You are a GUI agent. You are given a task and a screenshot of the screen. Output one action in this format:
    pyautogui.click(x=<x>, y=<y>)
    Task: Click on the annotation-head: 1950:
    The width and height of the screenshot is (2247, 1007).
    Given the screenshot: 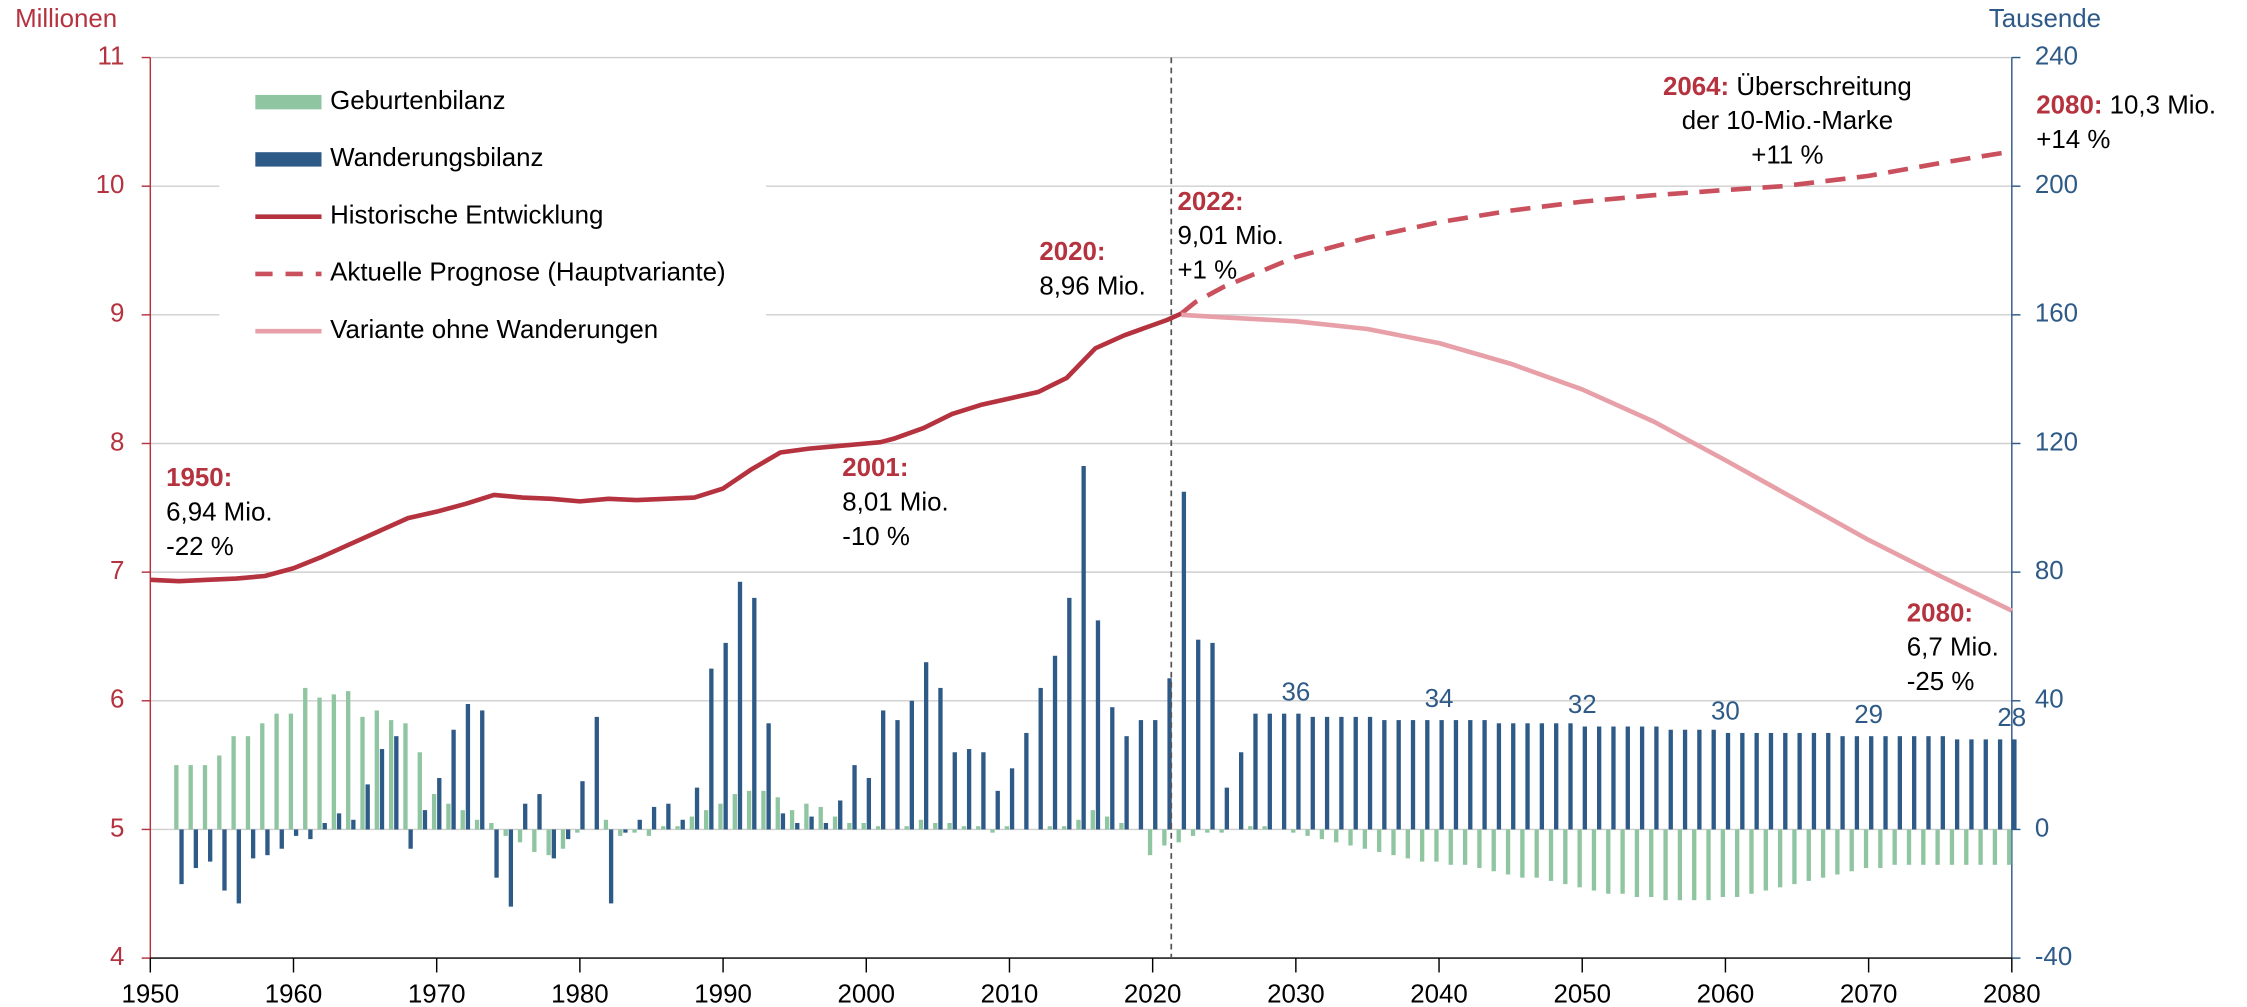 What is the action you would take?
    pyautogui.click(x=199, y=478)
    